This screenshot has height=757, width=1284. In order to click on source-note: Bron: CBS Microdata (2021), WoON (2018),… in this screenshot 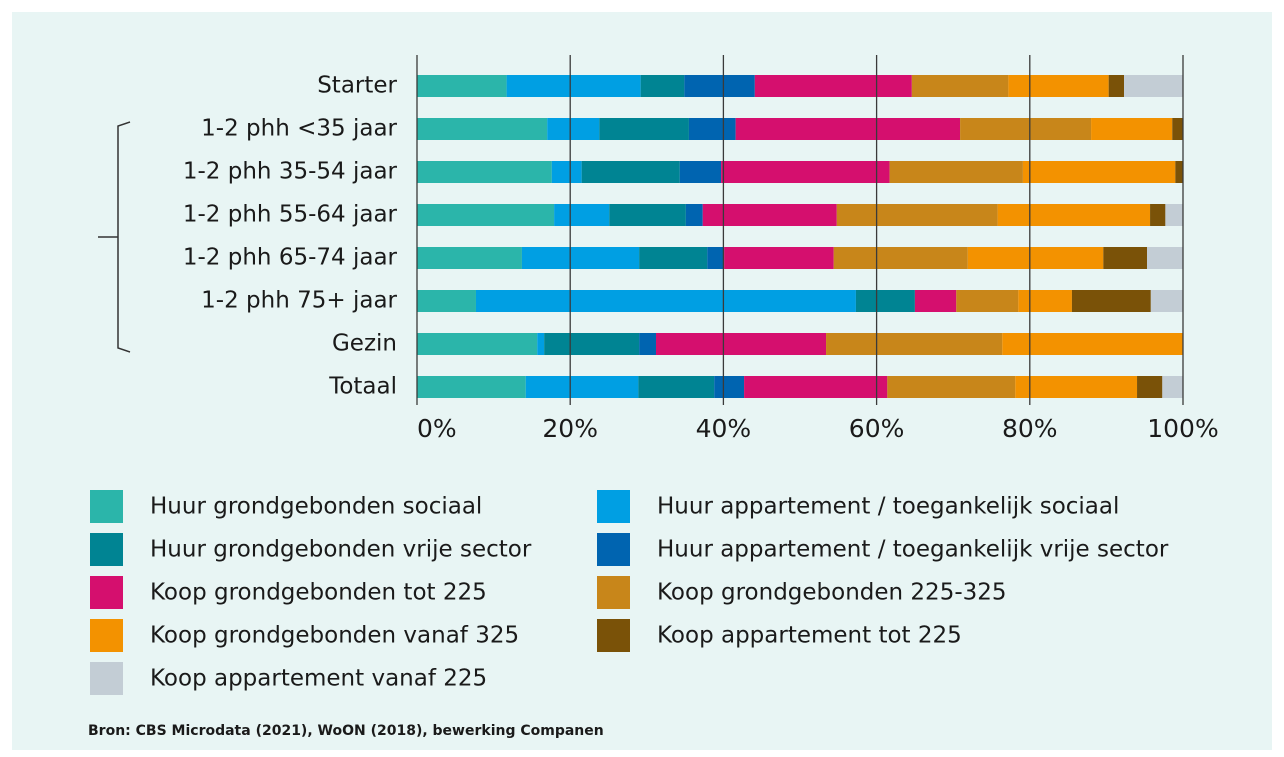, I will do `click(346, 731)`.